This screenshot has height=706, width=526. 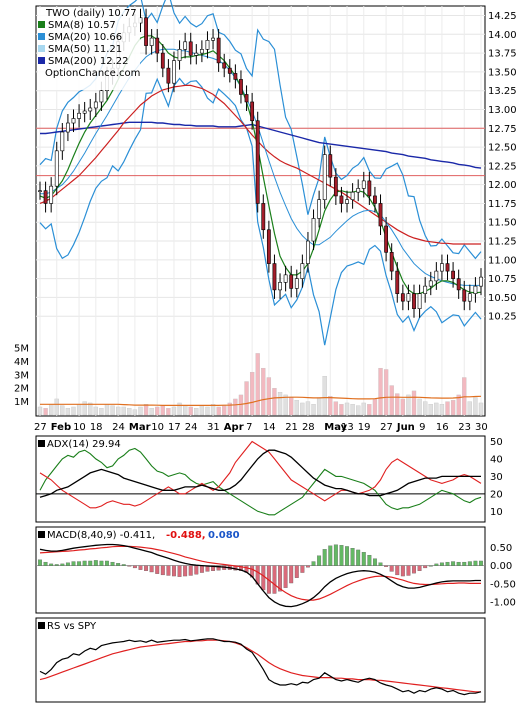 What do you see at coordinates (496, 477) in the screenshot?
I see `adx-tick-label: 30` at bounding box center [496, 477].